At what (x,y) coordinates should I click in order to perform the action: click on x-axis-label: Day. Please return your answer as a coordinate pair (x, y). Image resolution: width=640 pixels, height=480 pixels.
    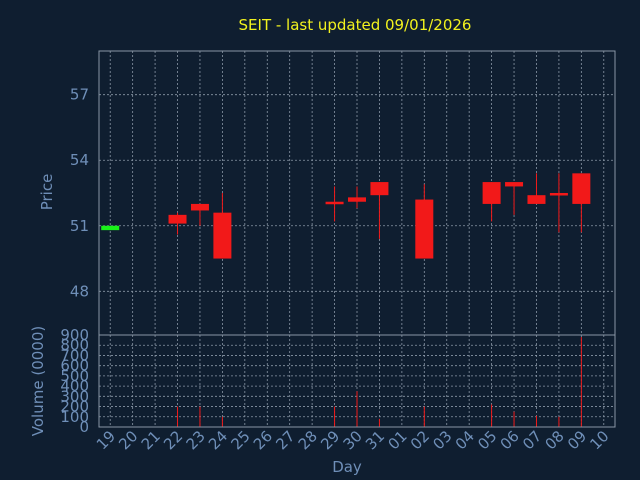
    Looking at the image, I should click on (347, 467).